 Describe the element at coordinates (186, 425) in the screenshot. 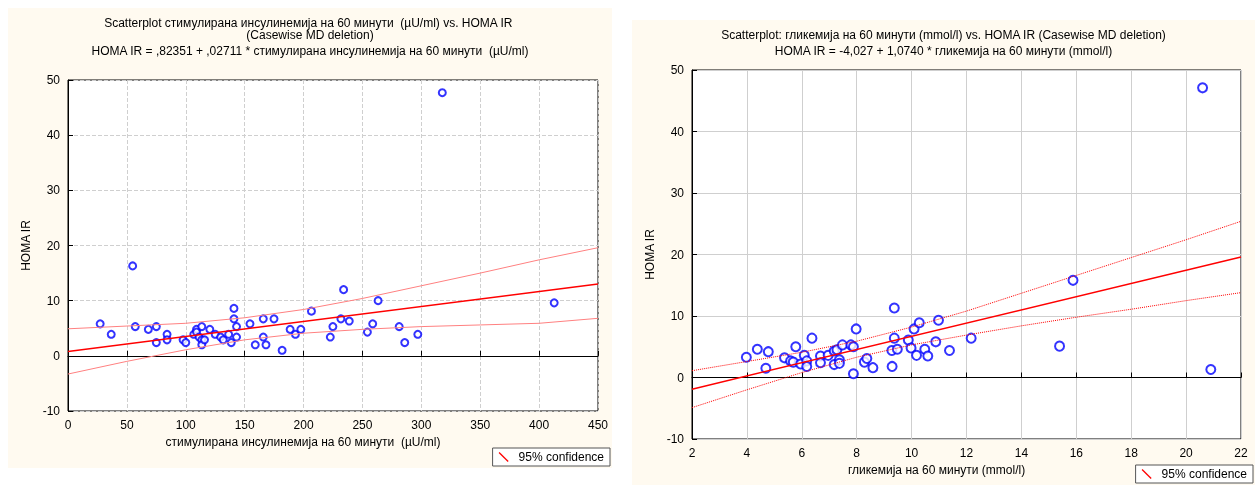

I see `x-tick-label: 100` at that location.